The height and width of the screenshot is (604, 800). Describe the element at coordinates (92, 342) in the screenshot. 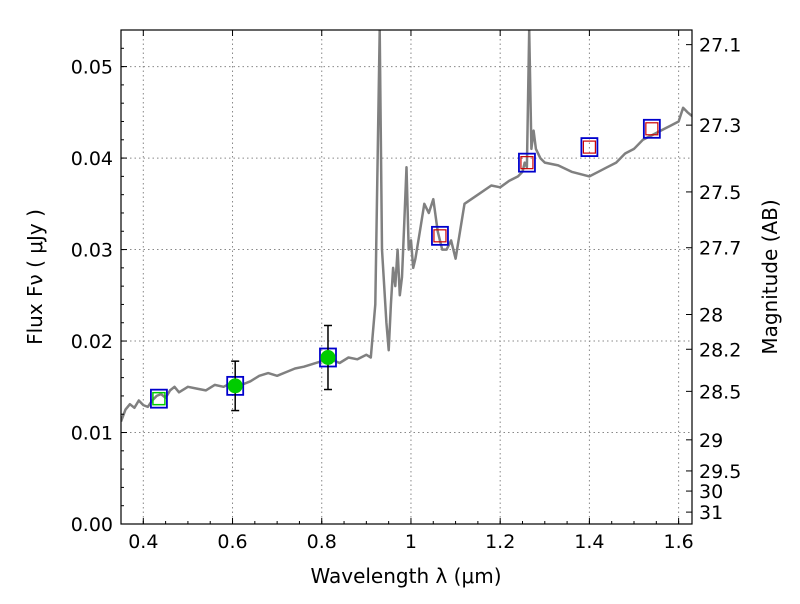

I see `y-tick-label: 0.02` at that location.